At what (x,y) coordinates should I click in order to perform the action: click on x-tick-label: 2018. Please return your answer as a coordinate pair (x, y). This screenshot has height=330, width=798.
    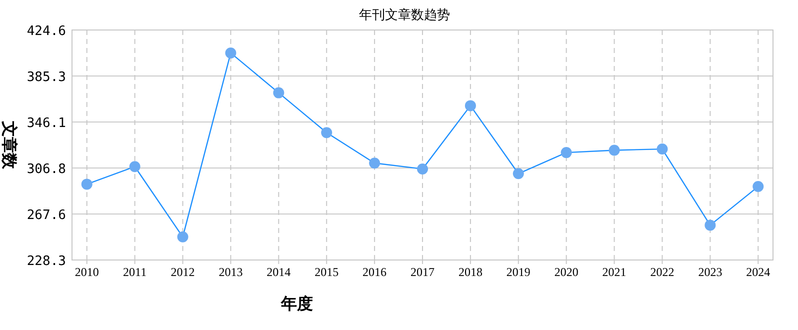
    Looking at the image, I should click on (470, 272).